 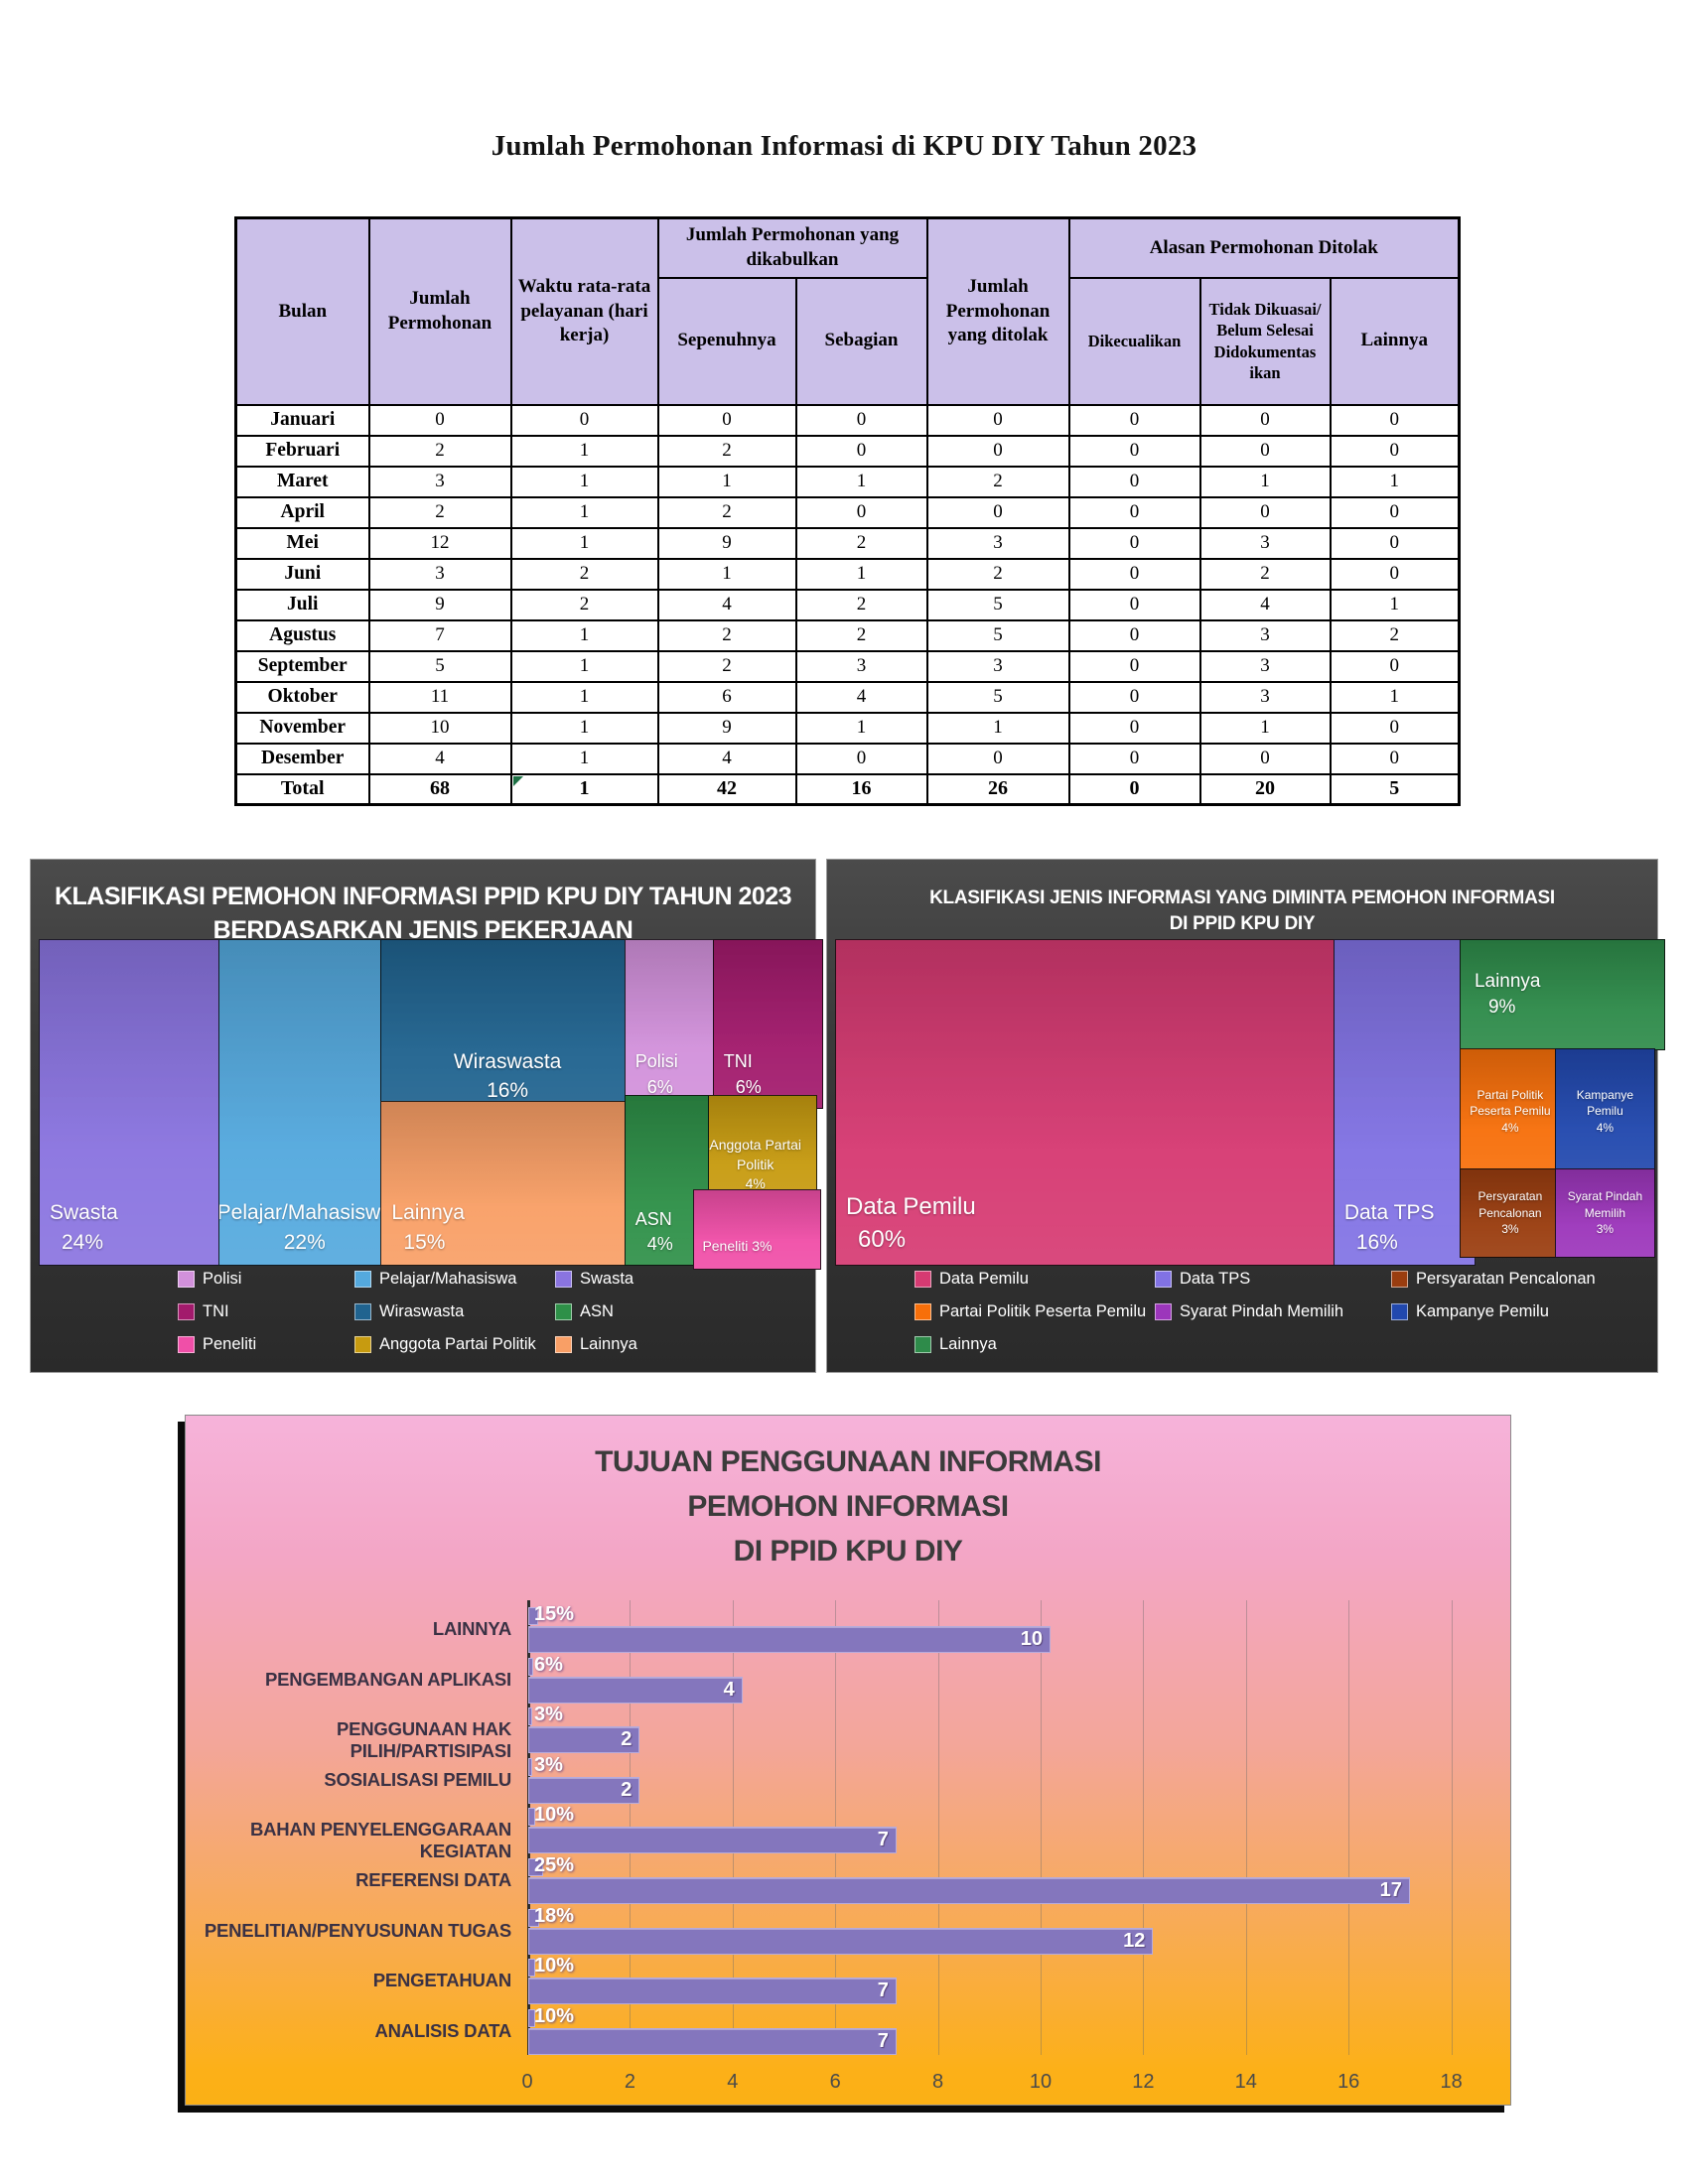 I want to click on legend-item-tni: TNI, so click(x=266, y=1311).